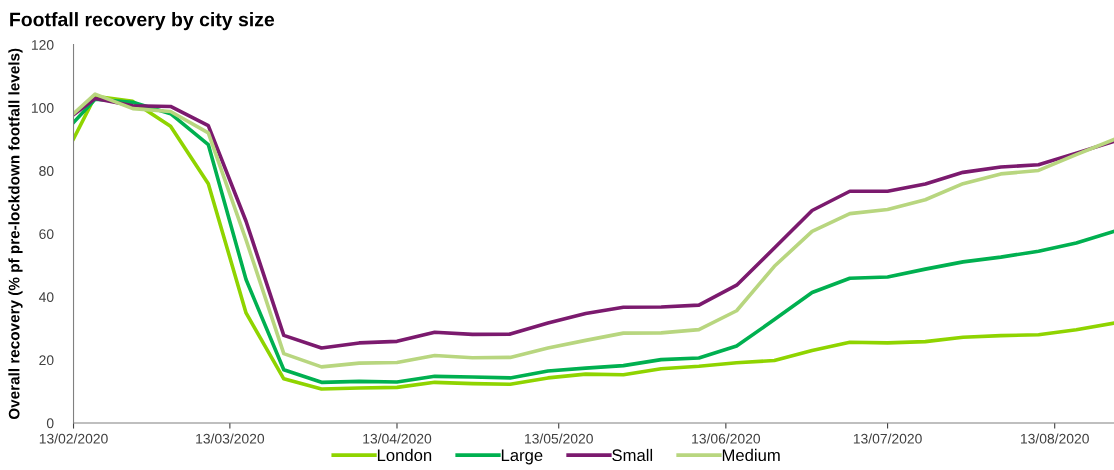 This screenshot has width=1114, height=470. Describe the element at coordinates (42, 44) in the screenshot. I see `y-tick-label: 120` at that location.